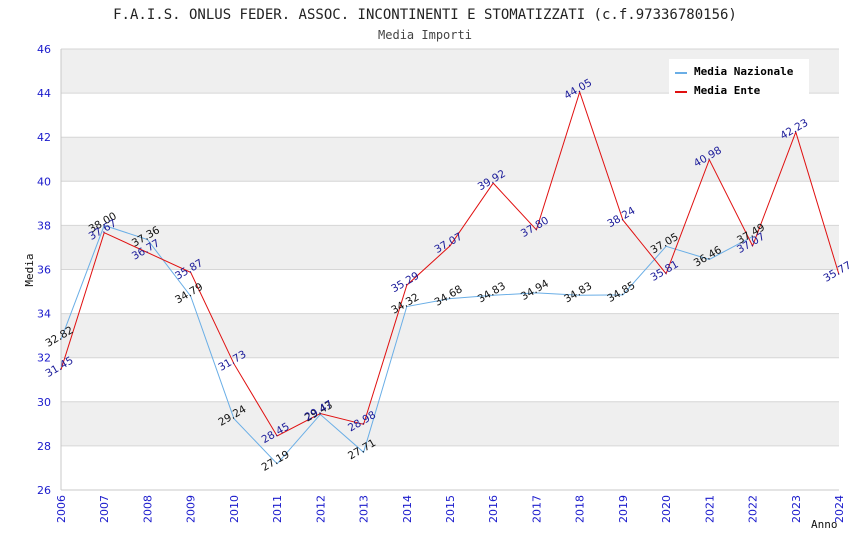 This screenshot has height=550, width=850. I want to click on x-tick-label: 2019, so click(623, 509).